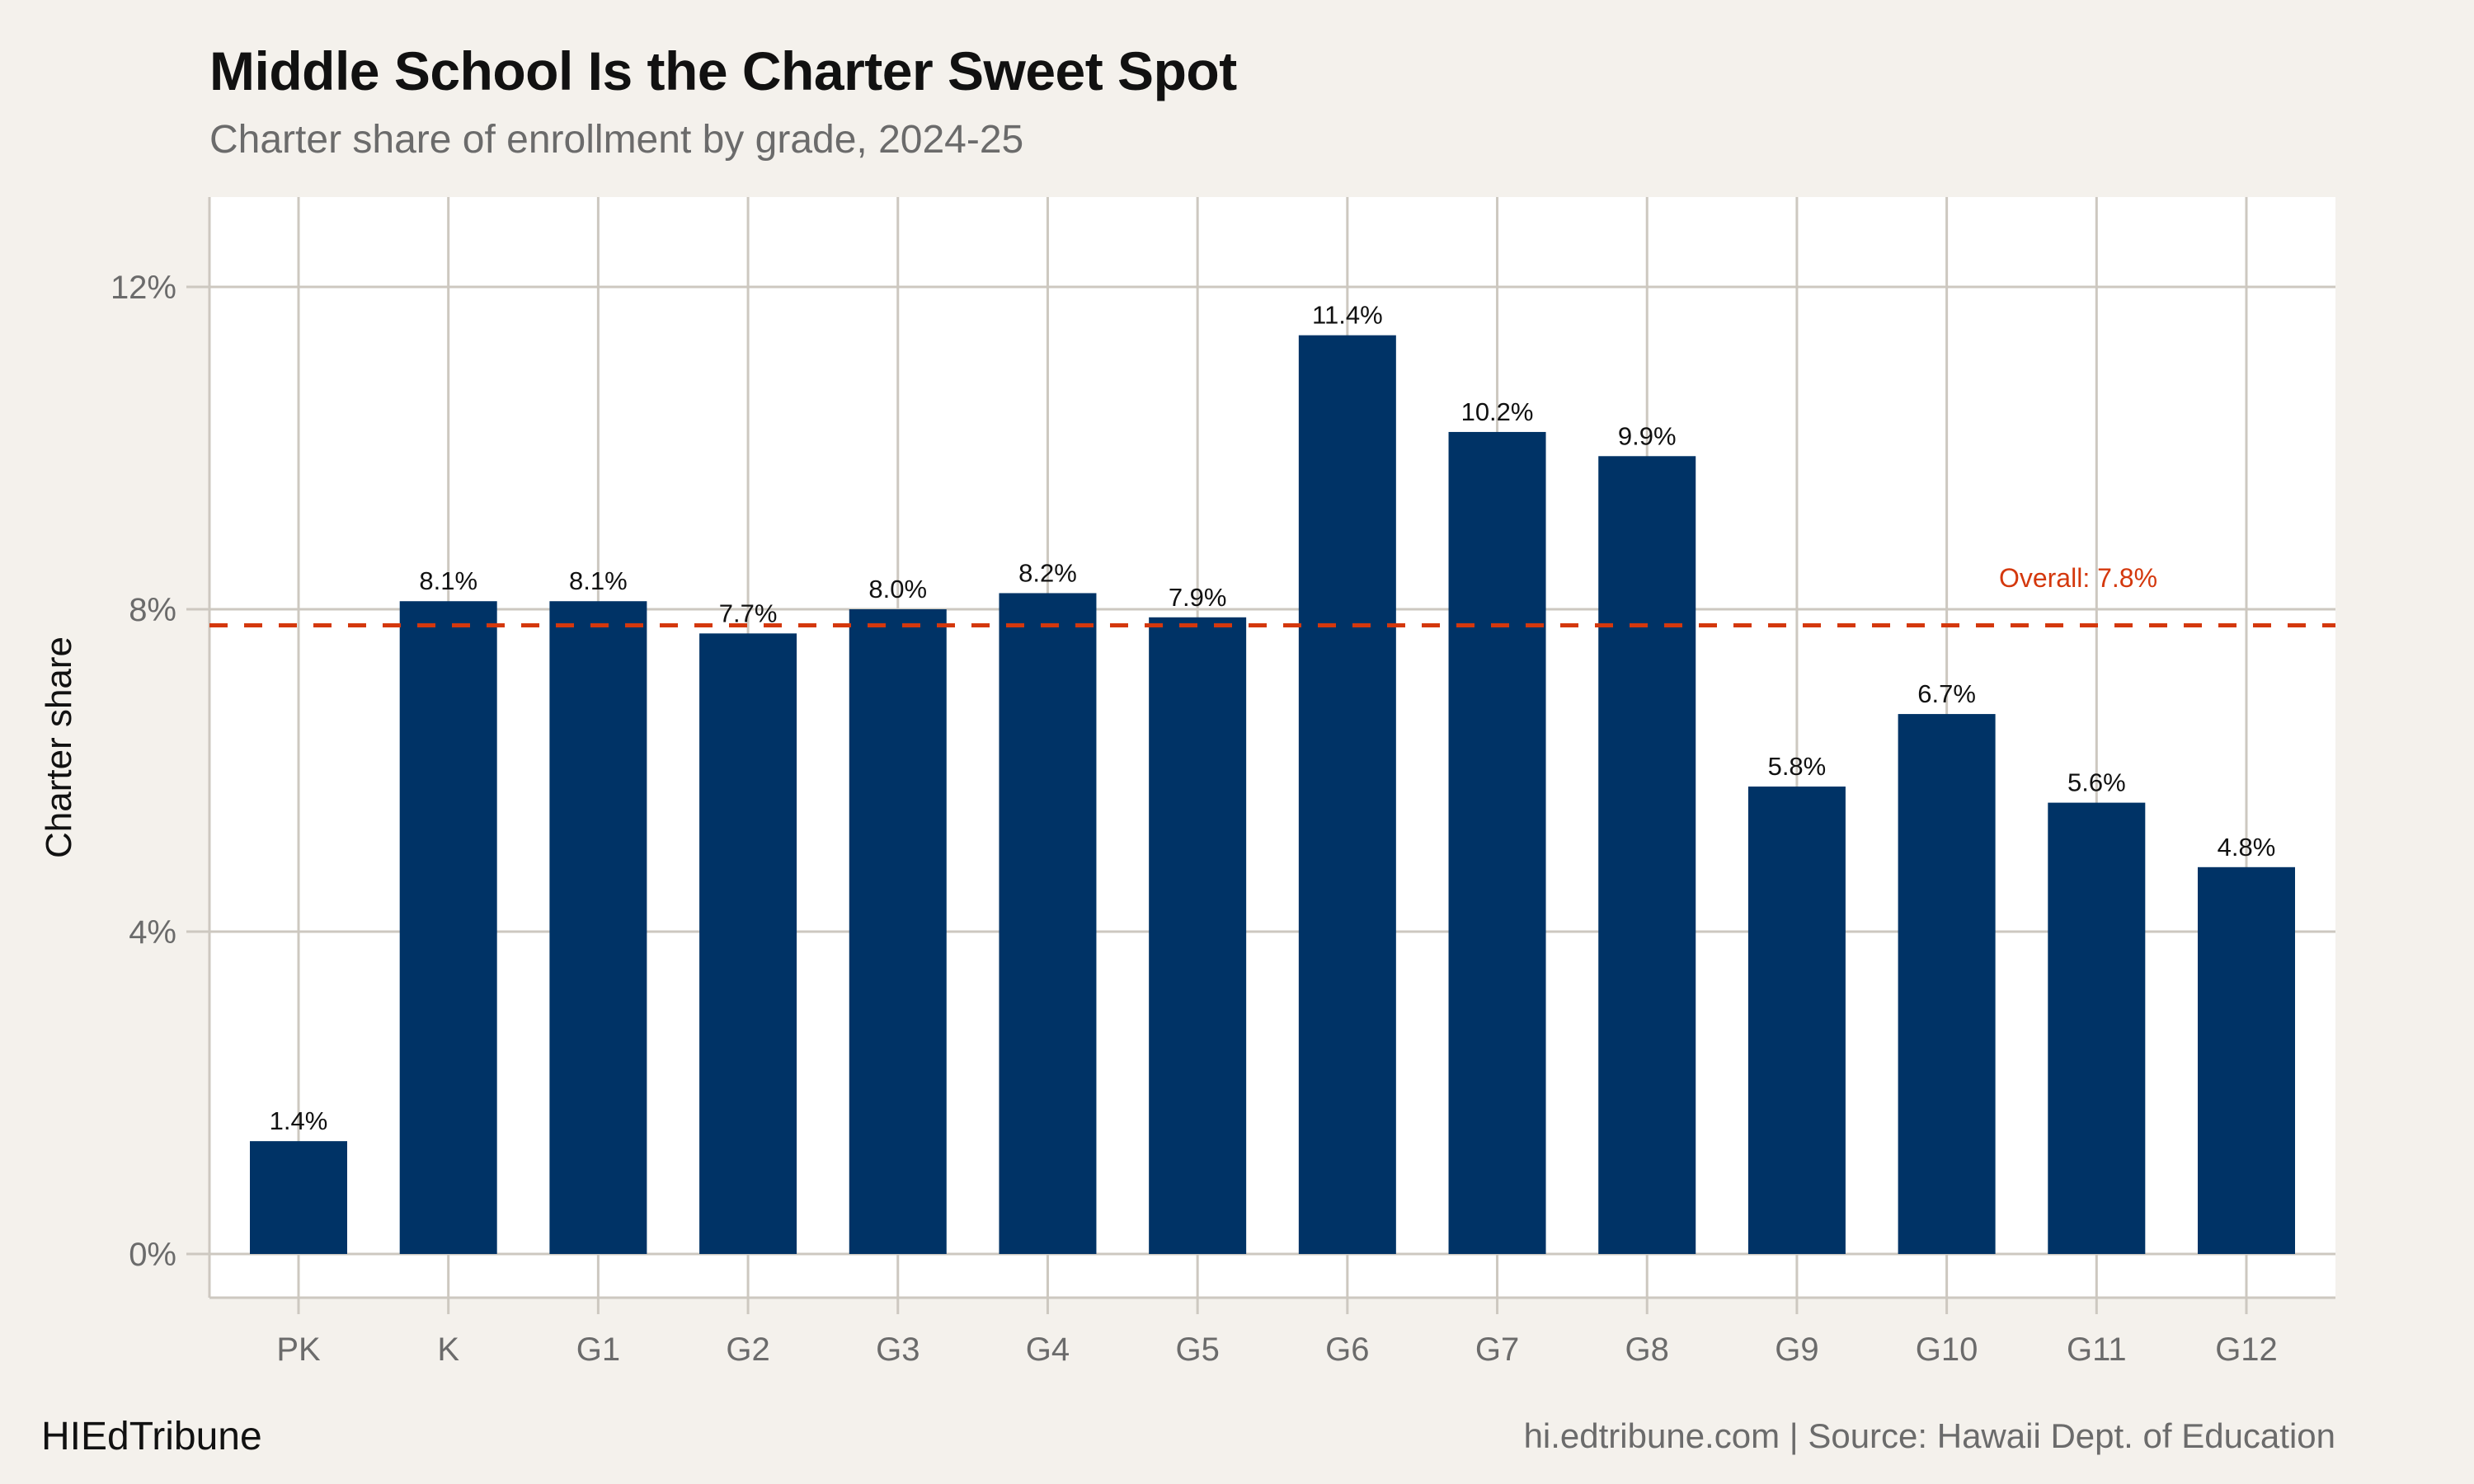 This screenshot has height=1484, width=2474. Describe the element at coordinates (143, 288) in the screenshot. I see `y-tick-label: 12%` at that location.